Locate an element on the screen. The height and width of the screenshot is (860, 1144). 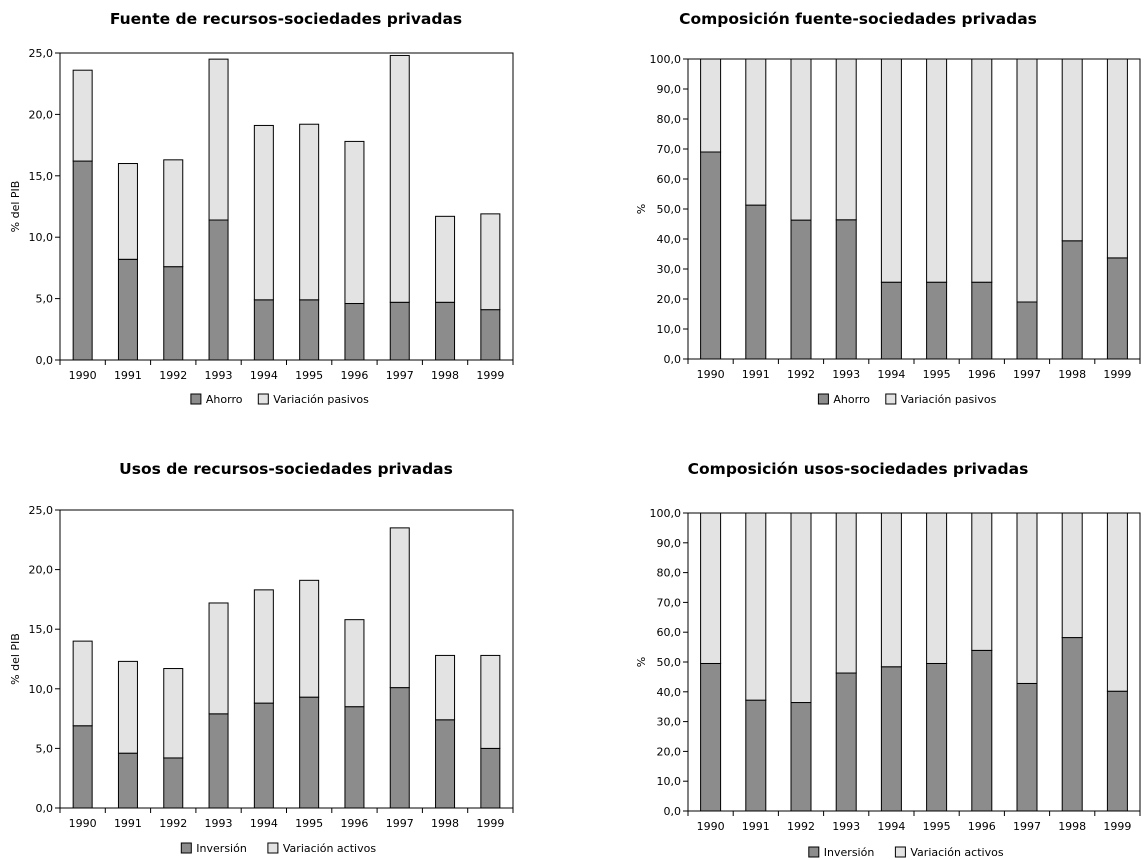
y-axis-label: % del PIB is located at coordinates (15, 659).